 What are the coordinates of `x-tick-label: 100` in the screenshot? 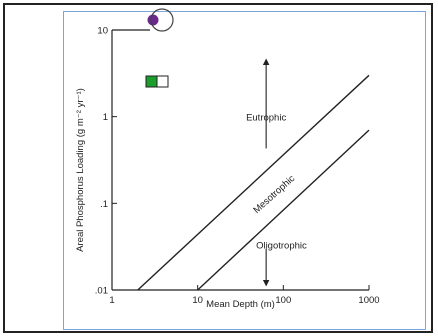 It's located at (283, 300).